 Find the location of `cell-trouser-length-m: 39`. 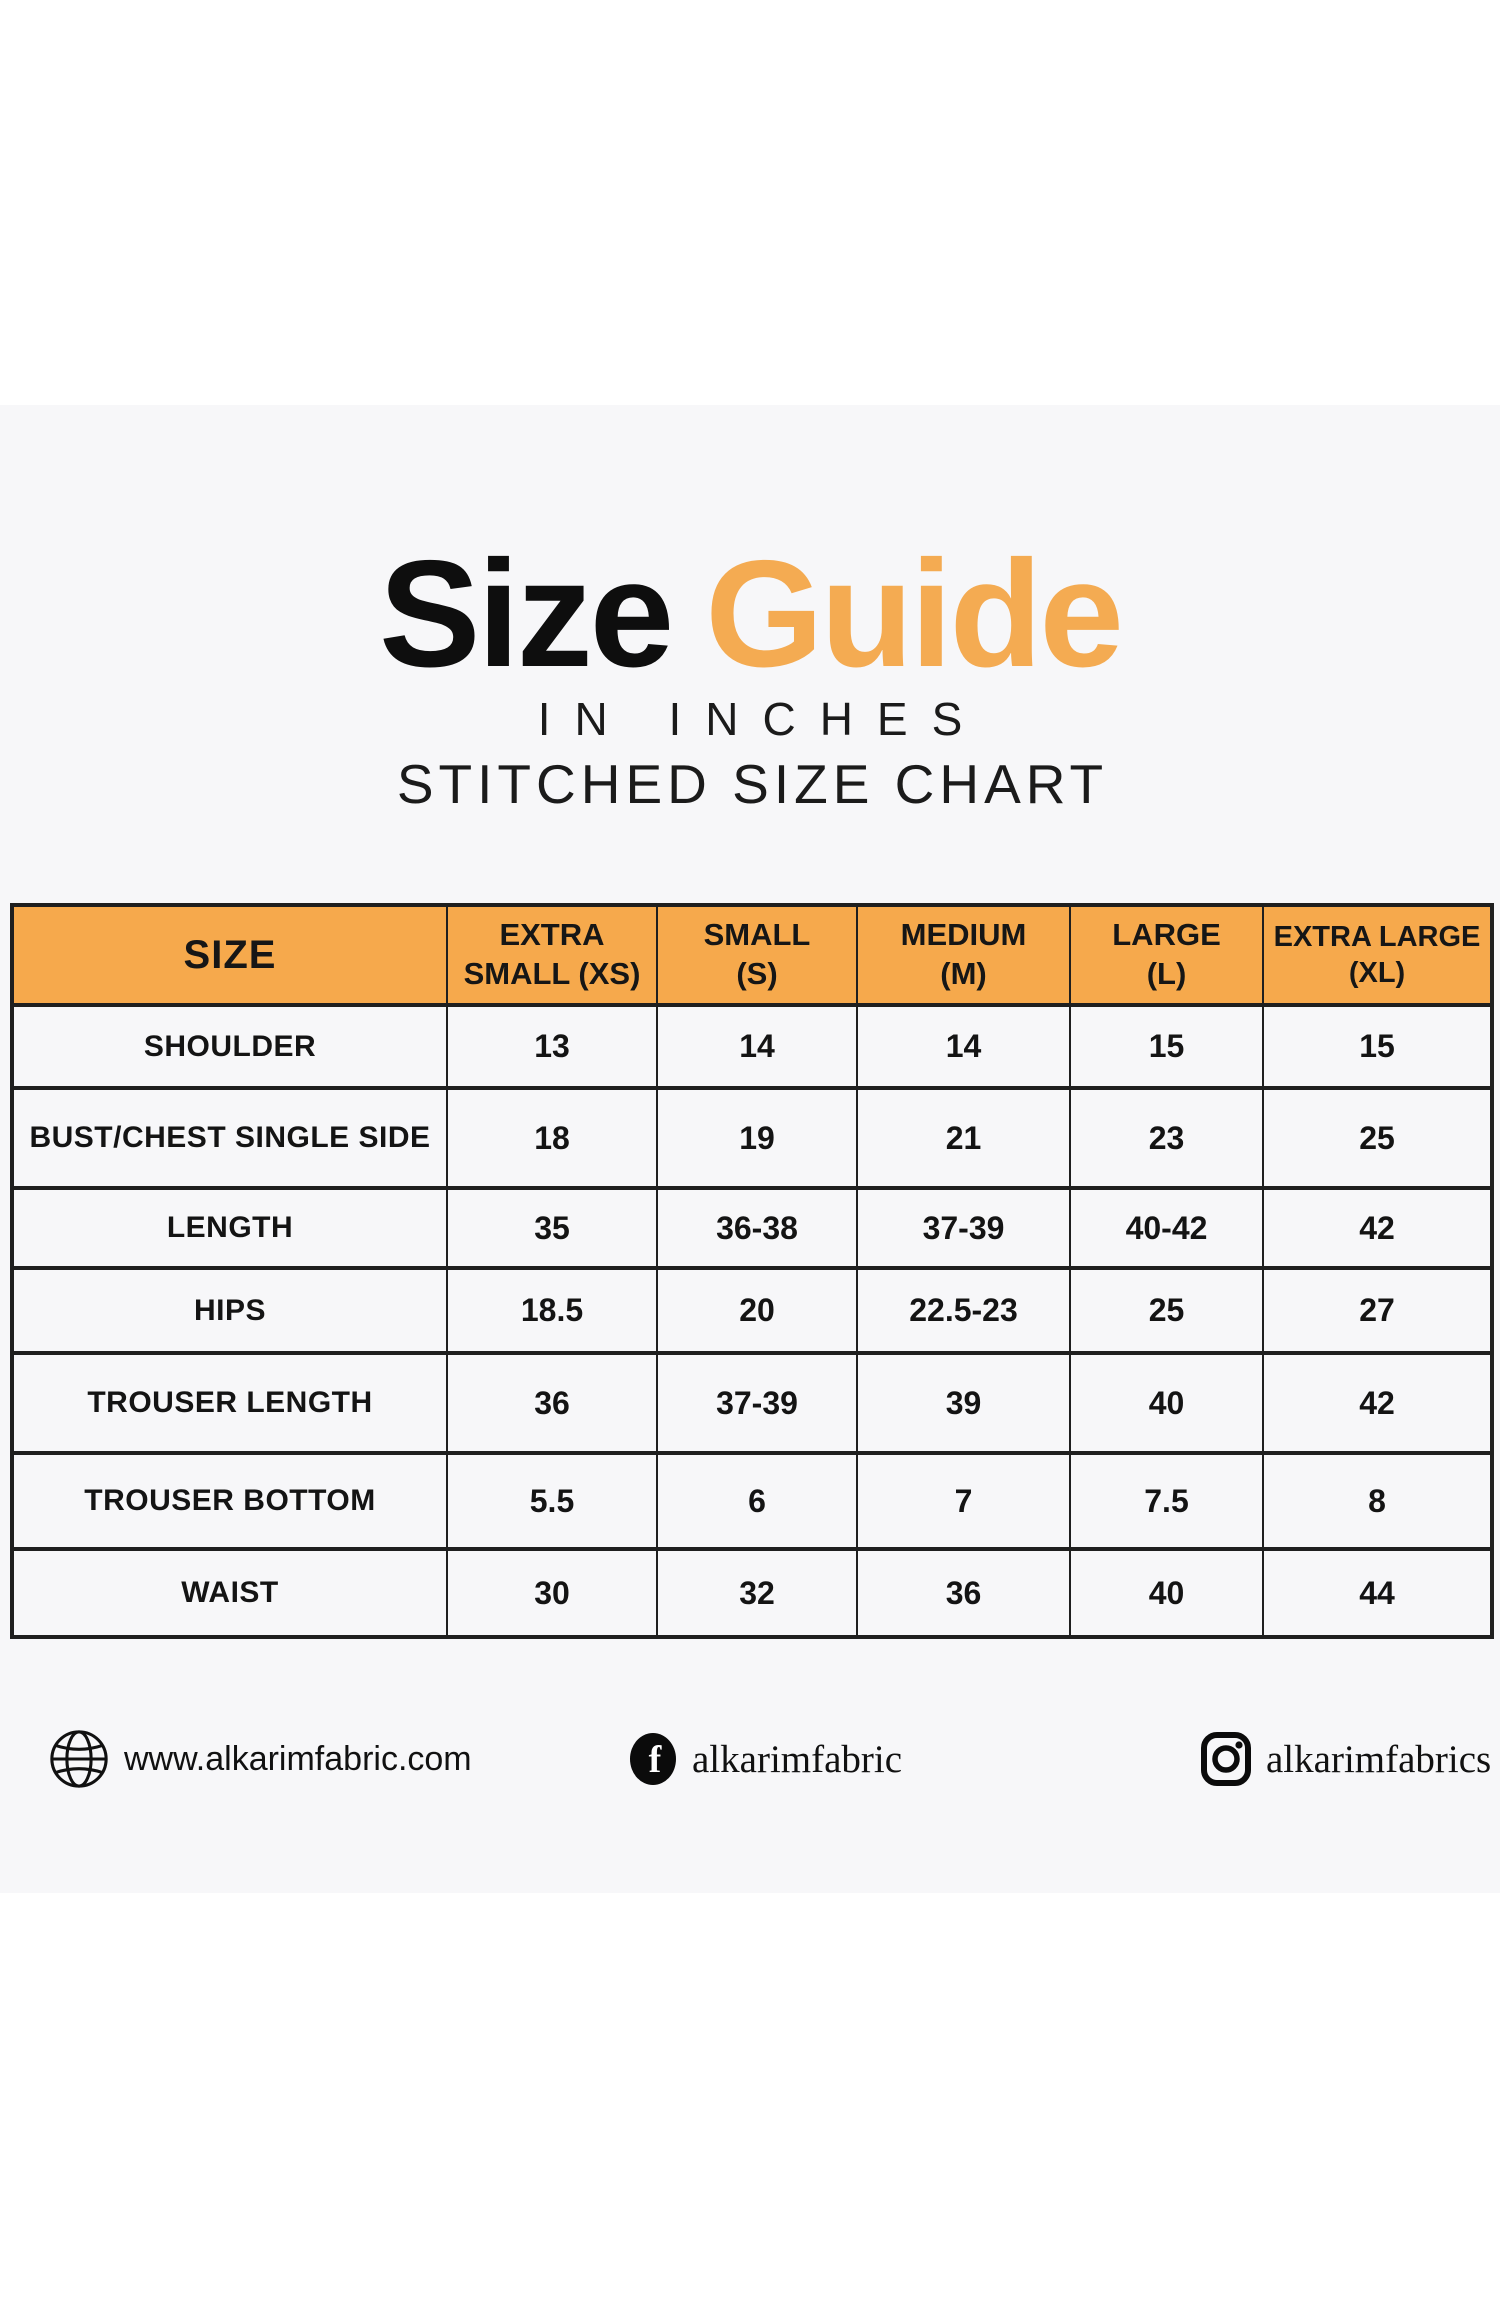

cell-trouser-length-m: 39 is located at coordinates (963, 1403).